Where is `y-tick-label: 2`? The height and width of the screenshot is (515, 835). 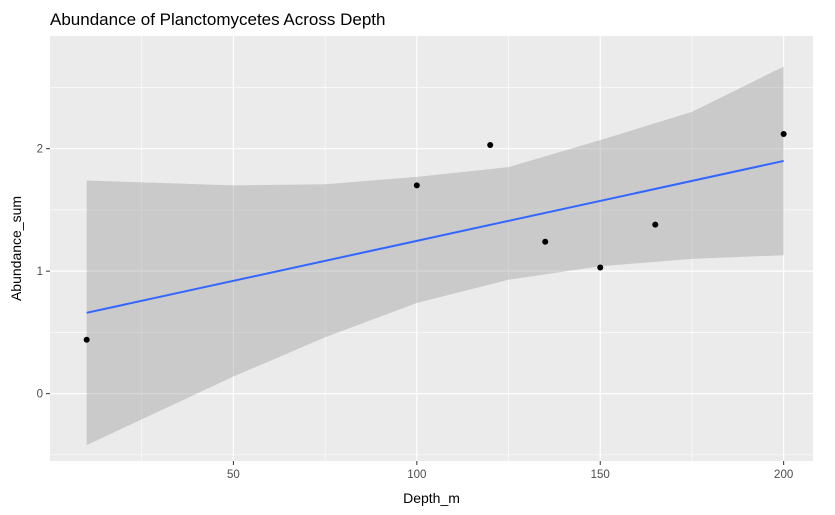
y-tick-label: 2 is located at coordinates (40, 150).